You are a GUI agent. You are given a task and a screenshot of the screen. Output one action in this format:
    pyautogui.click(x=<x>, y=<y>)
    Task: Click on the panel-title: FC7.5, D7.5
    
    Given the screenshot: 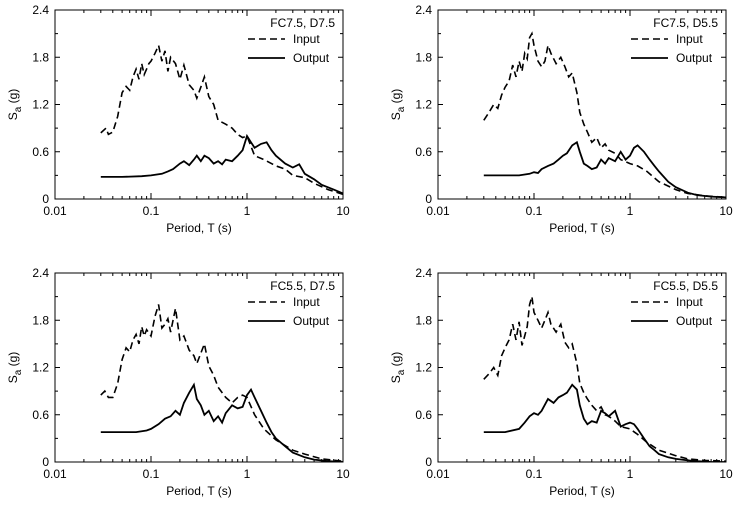 What is the action you would take?
    pyautogui.click(x=302, y=23)
    